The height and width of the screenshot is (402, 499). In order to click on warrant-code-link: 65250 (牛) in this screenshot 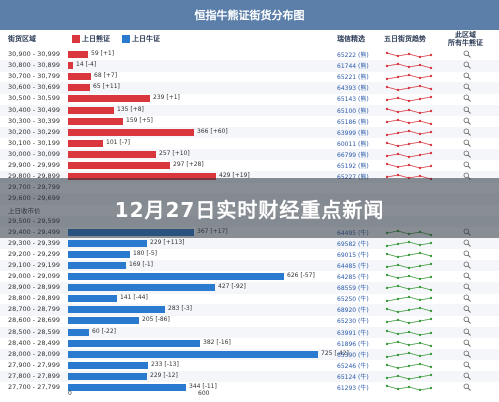, I will do `click(353, 300)`.